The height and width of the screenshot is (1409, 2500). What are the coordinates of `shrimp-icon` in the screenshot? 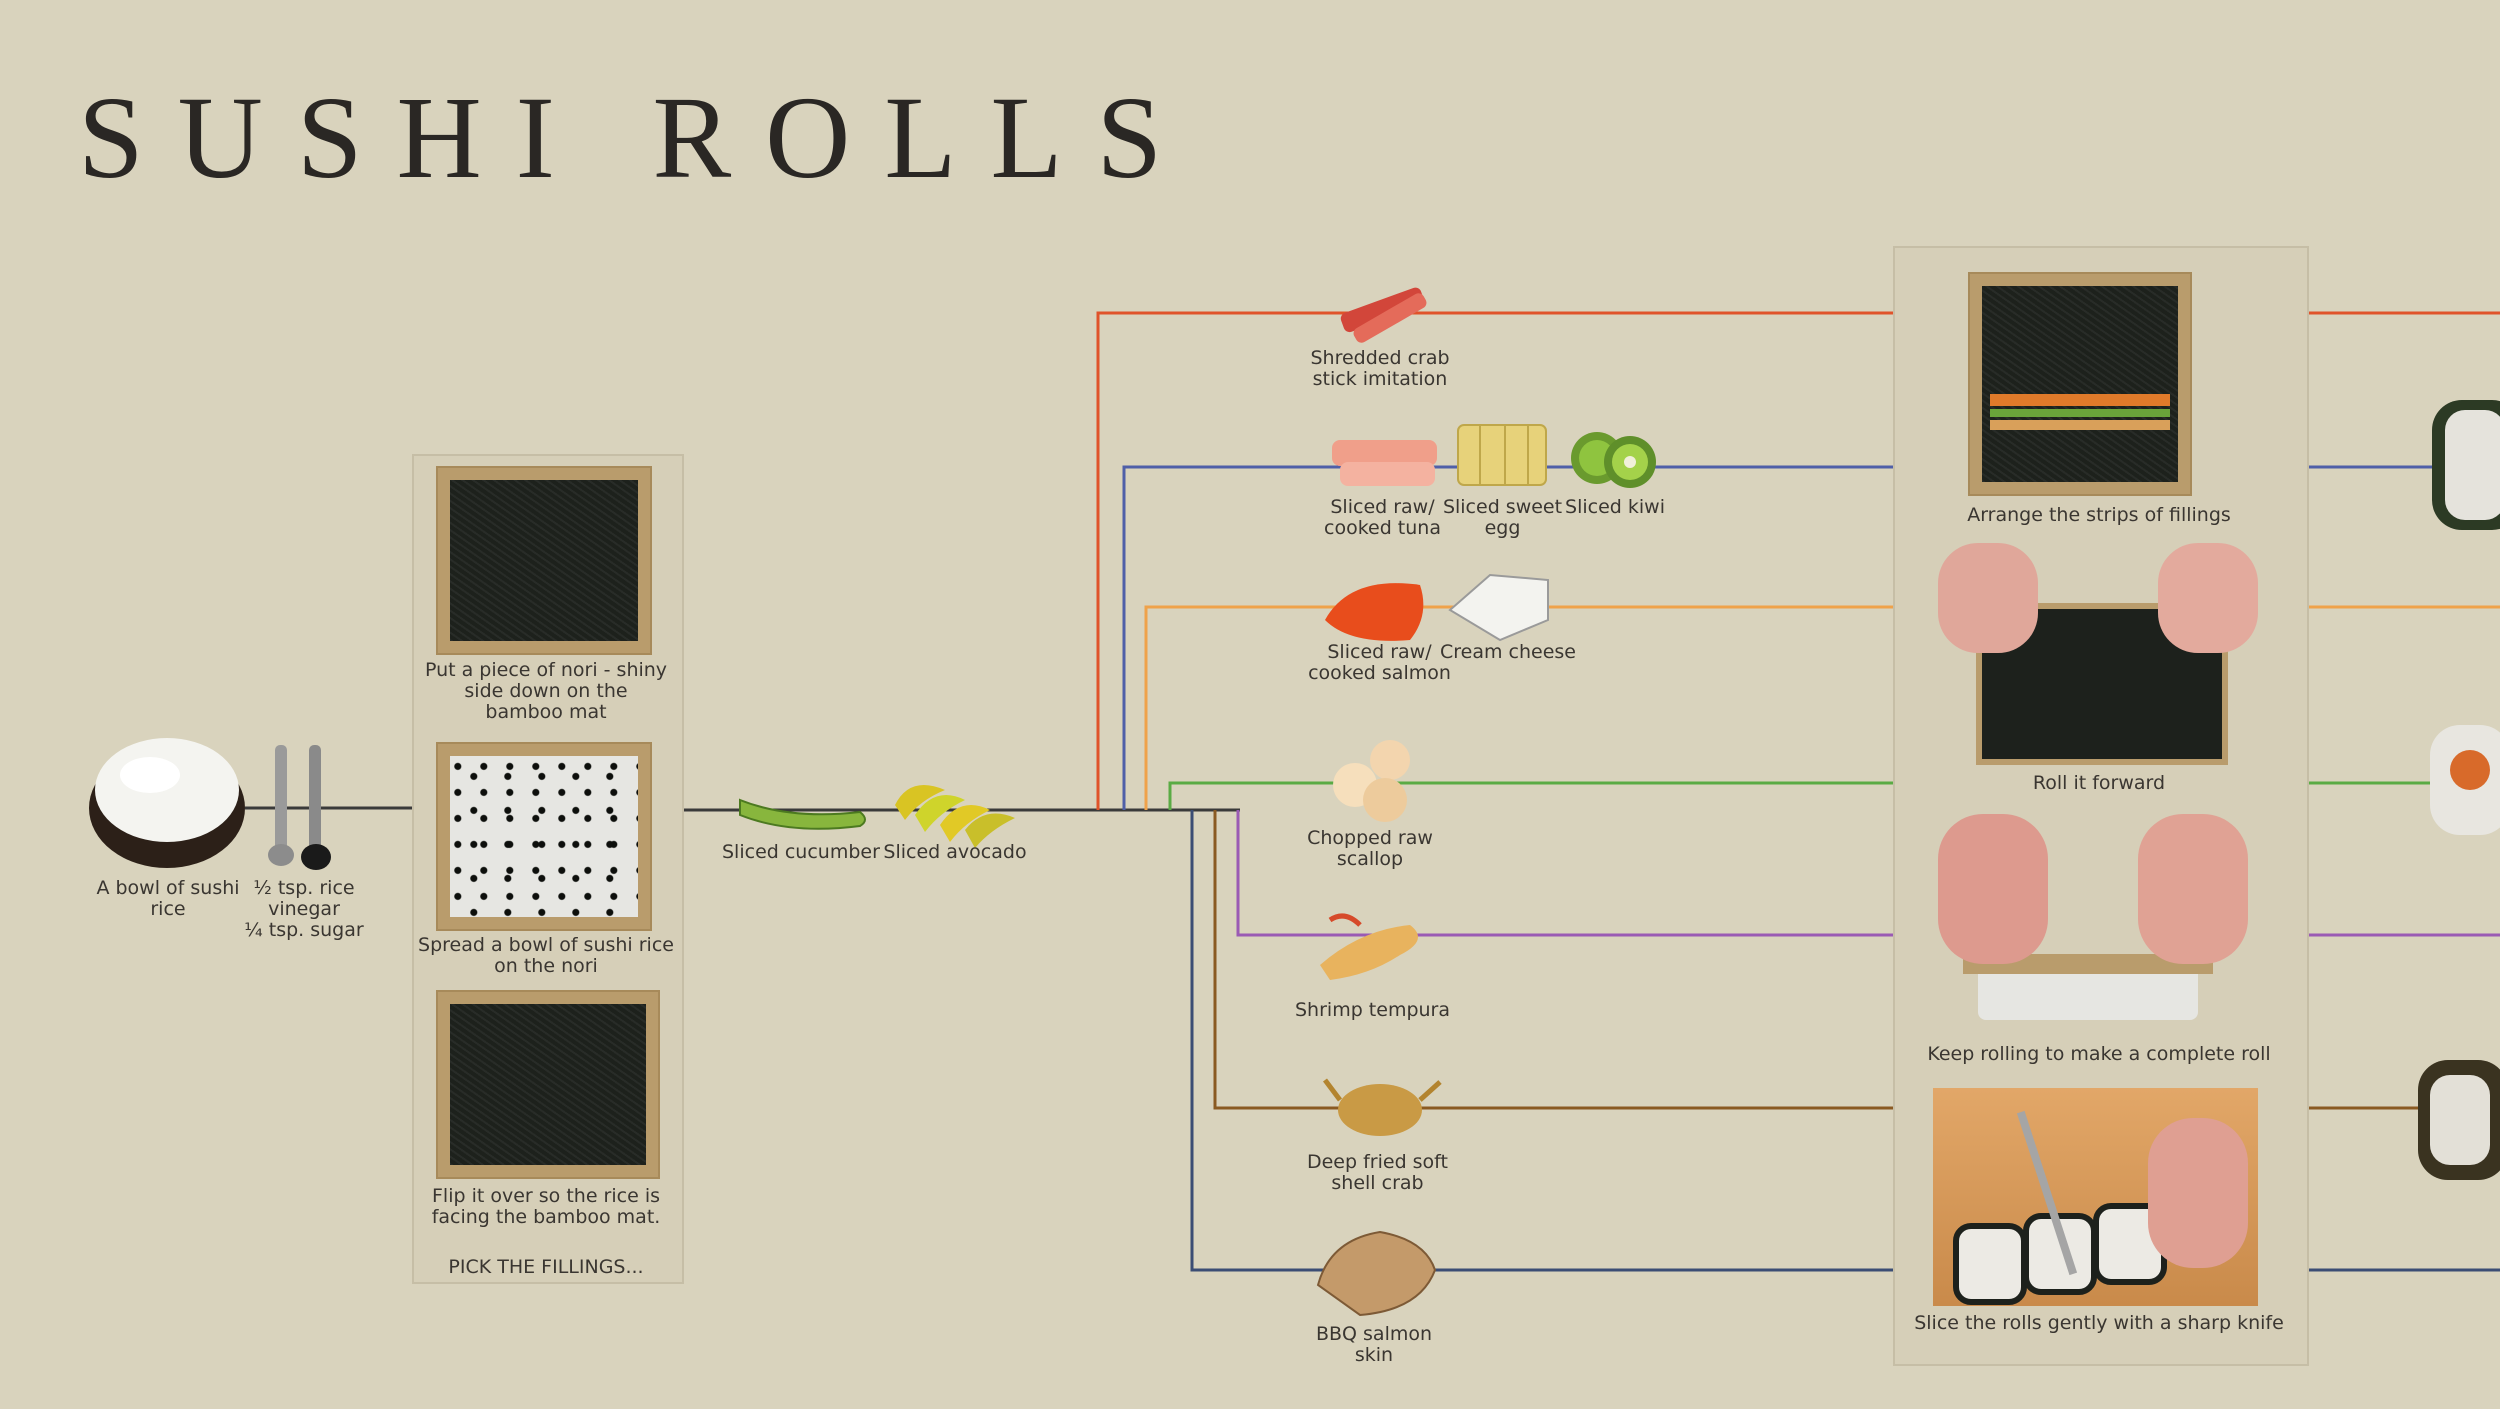 It's located at (1369, 946).